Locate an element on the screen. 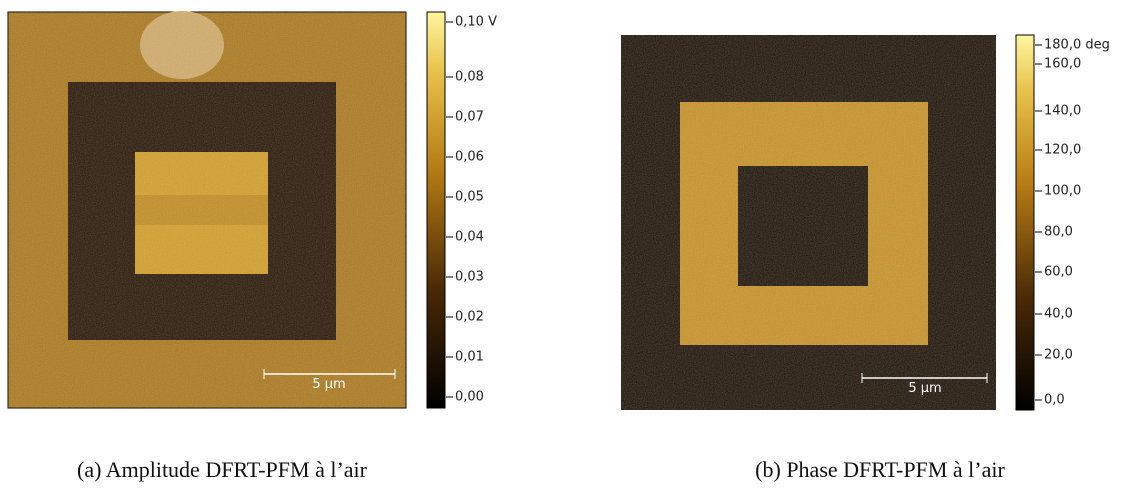 The image size is (1128, 491). colorbar-label: 40,0 is located at coordinates (1058, 314).